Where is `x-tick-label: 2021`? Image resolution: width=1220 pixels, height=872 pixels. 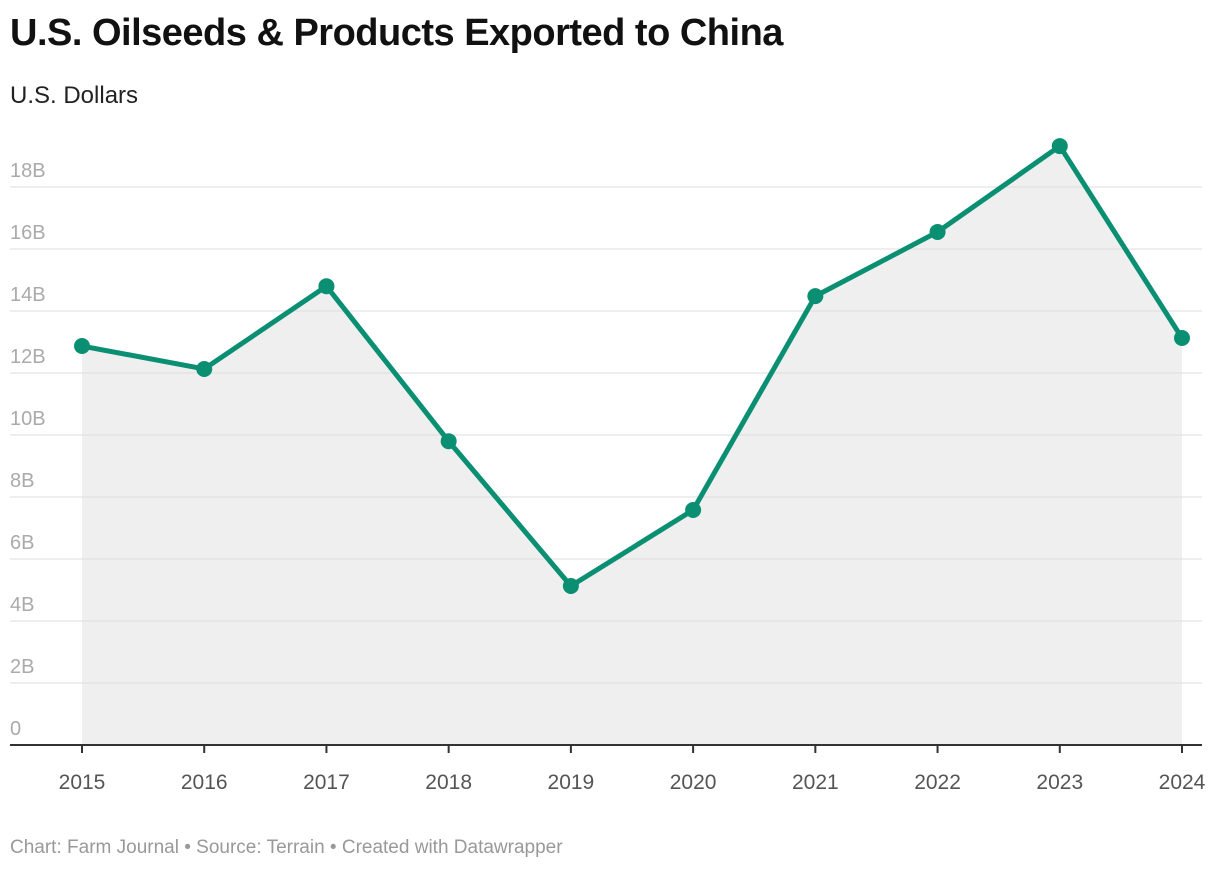 x-tick-label: 2021 is located at coordinates (815, 782).